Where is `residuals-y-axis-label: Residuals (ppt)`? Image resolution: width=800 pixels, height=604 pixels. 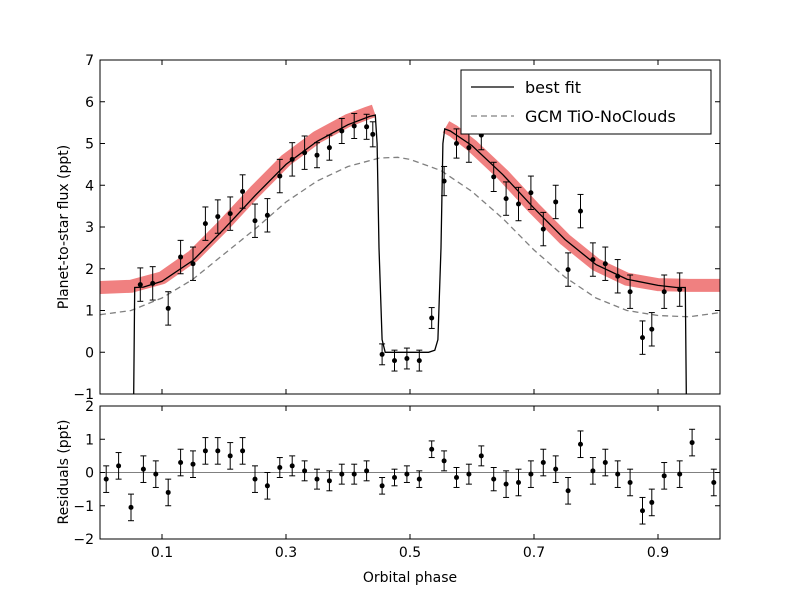
residuals-y-axis-label: Residuals (ppt) is located at coordinates (64, 471).